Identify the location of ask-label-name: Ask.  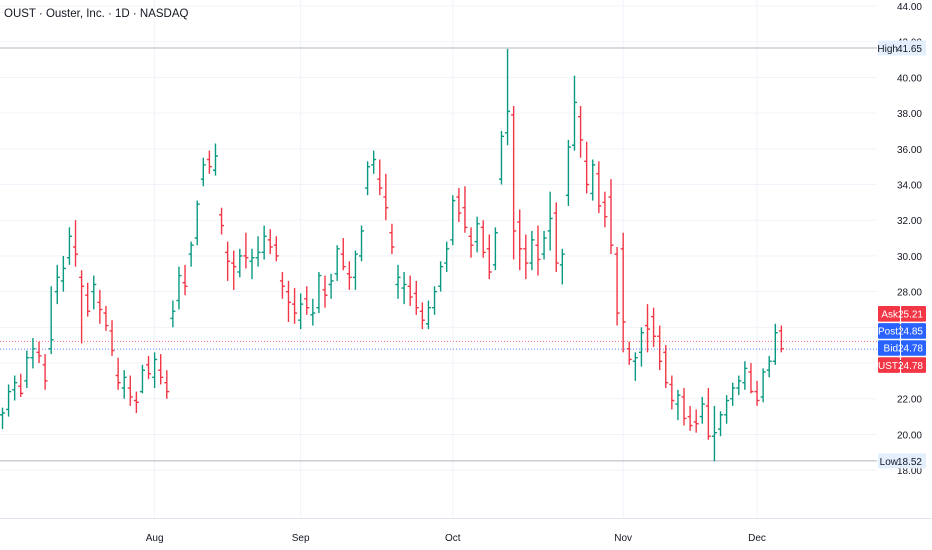
(890, 315).